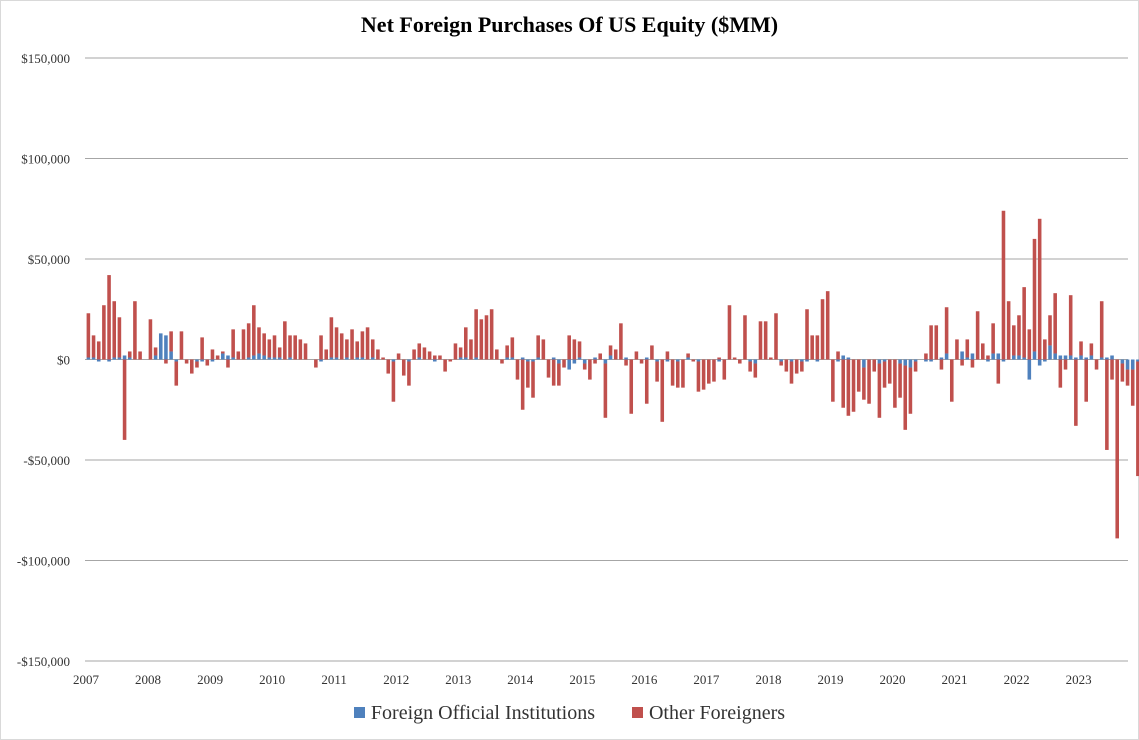  I want to click on legend-item-official: Foreign Official Institutions, so click(474, 713).